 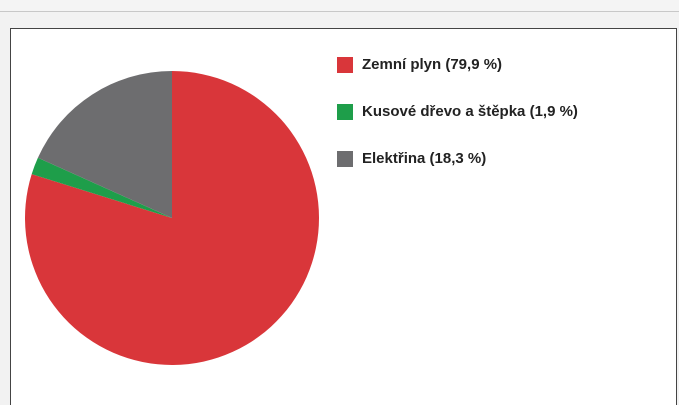 What do you see at coordinates (432, 64) in the screenshot?
I see `legend-label: Zemní plyn (79,9 %)` at bounding box center [432, 64].